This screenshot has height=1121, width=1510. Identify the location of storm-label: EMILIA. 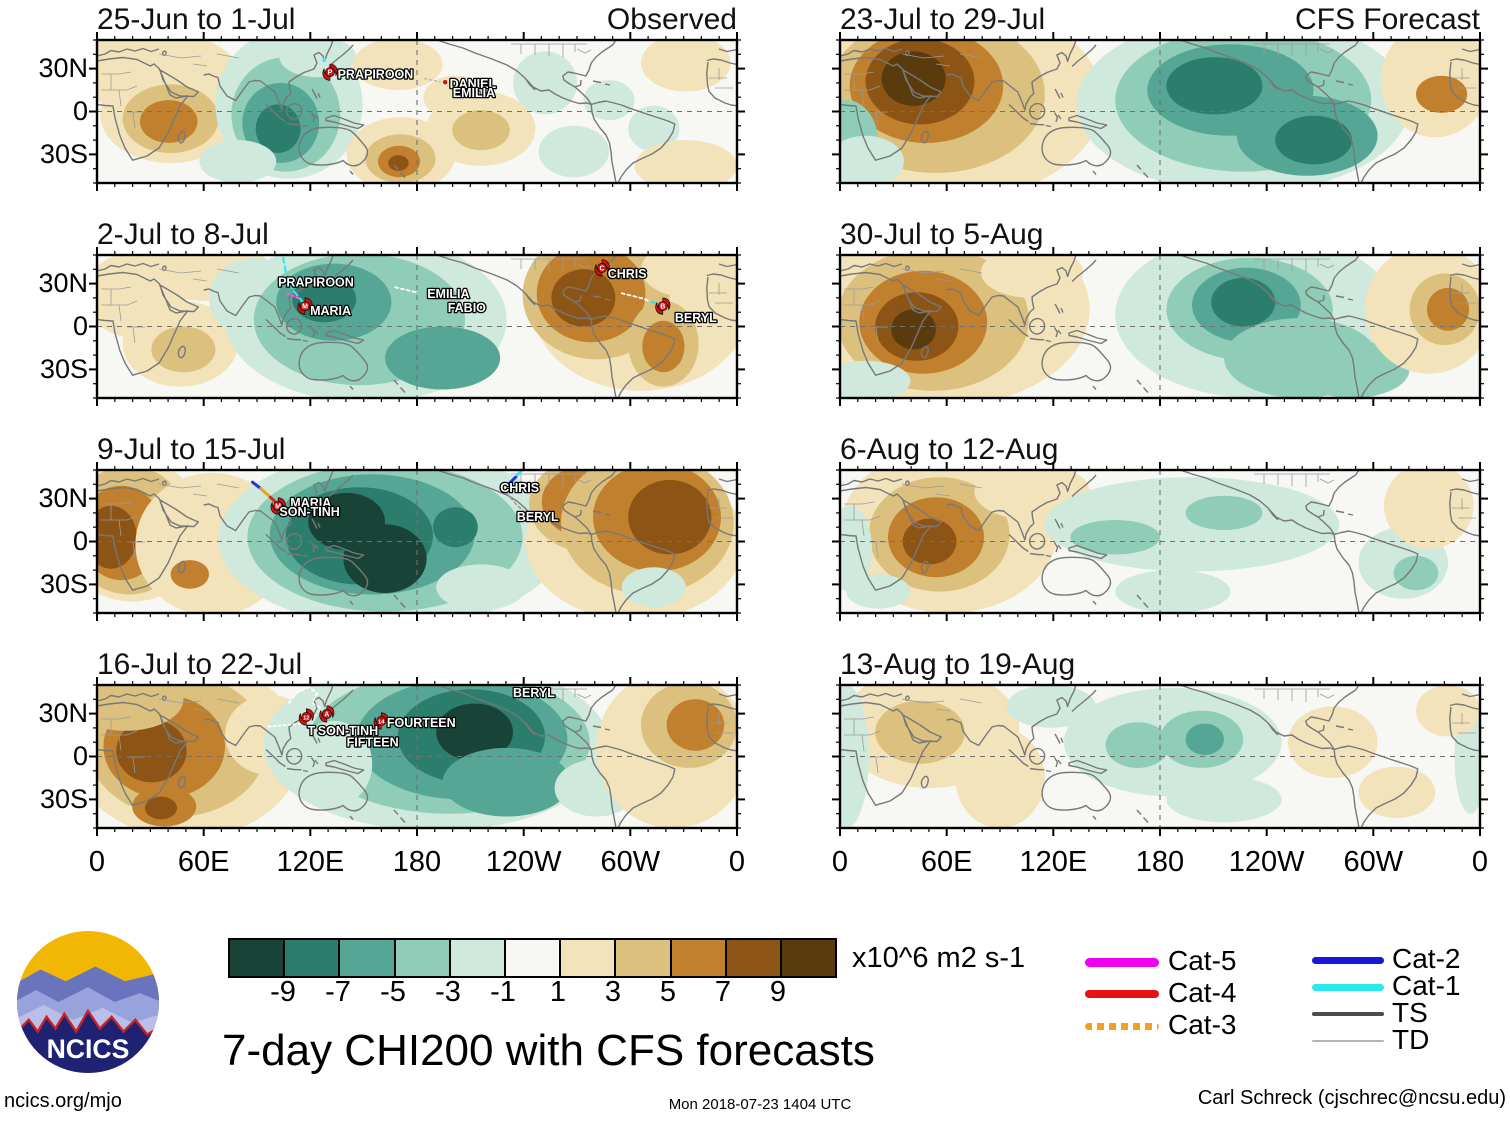
(448, 294).